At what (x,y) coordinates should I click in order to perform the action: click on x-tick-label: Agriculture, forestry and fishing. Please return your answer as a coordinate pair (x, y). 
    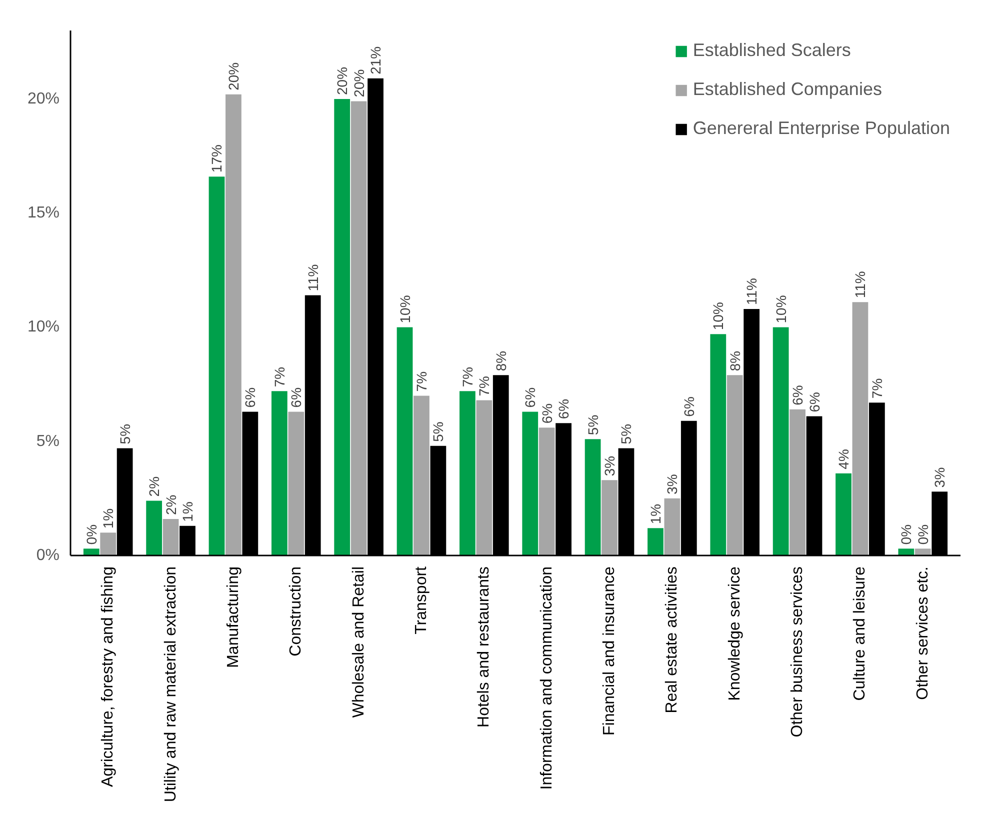
    Looking at the image, I should click on (108, 677).